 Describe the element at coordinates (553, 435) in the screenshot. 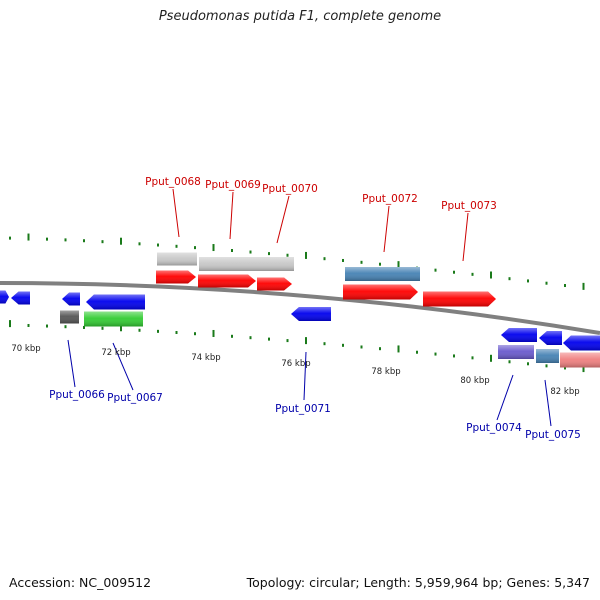

I see `gene-label-pput-0075: Pput_0075` at that location.